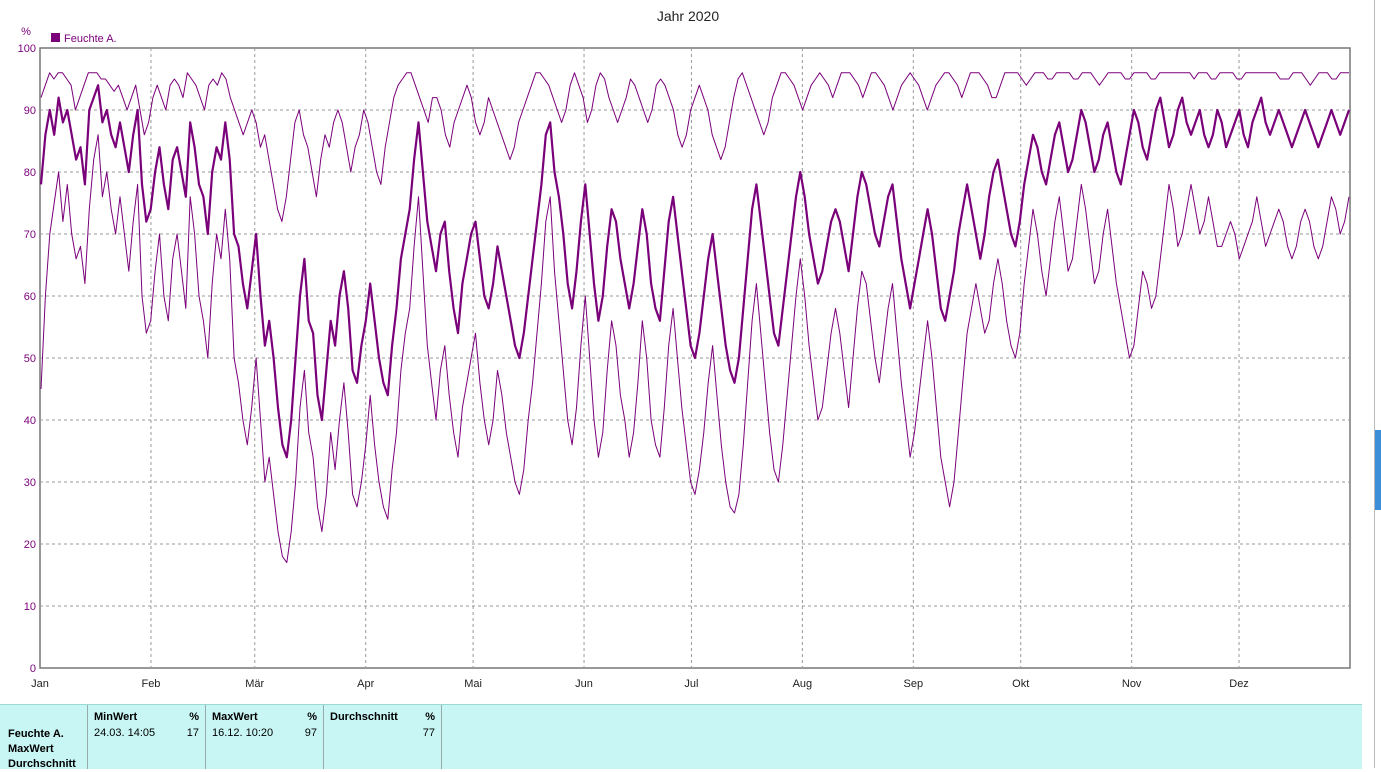 This screenshot has height=772, width=1381. What do you see at coordinates (55, 37) in the screenshot?
I see `legend-swatch` at bounding box center [55, 37].